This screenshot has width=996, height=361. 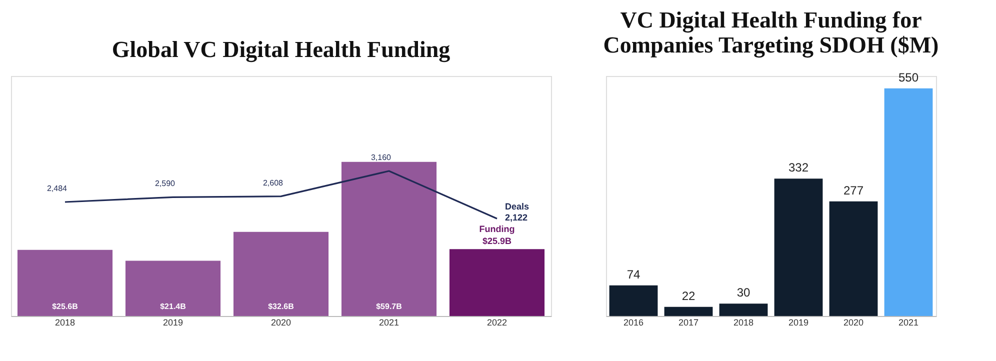 What do you see at coordinates (517, 207) in the screenshot?
I see `series-label: Deals` at bounding box center [517, 207].